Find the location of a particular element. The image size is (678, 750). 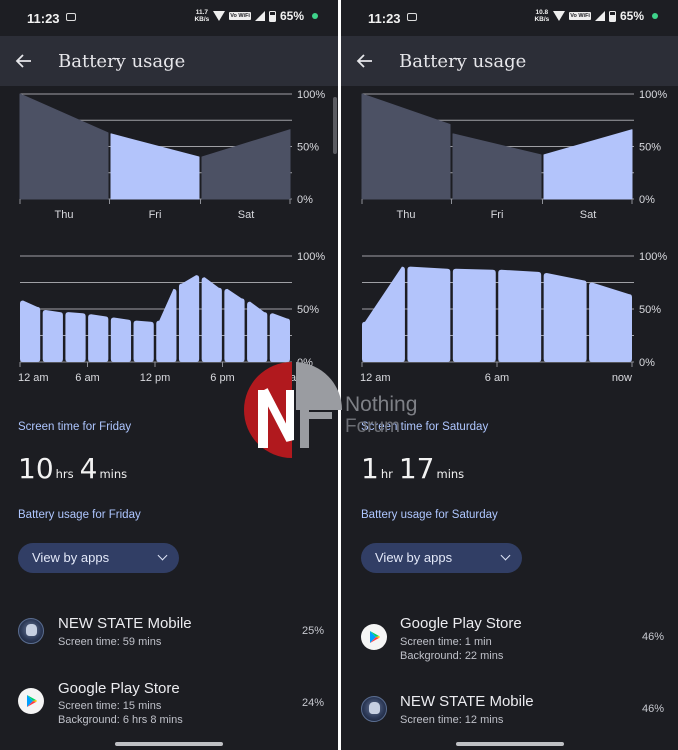

google-play-icon is located at coordinates (374, 637).